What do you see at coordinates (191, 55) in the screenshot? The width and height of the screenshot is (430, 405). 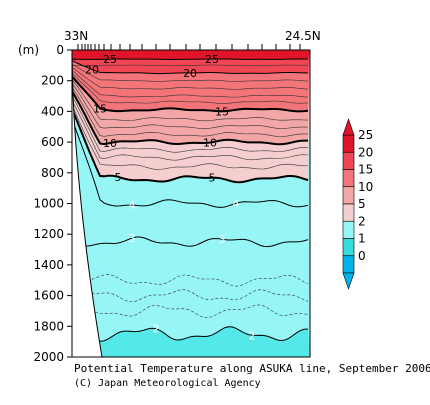 I see `temperature-layer` at bounding box center [191, 55].